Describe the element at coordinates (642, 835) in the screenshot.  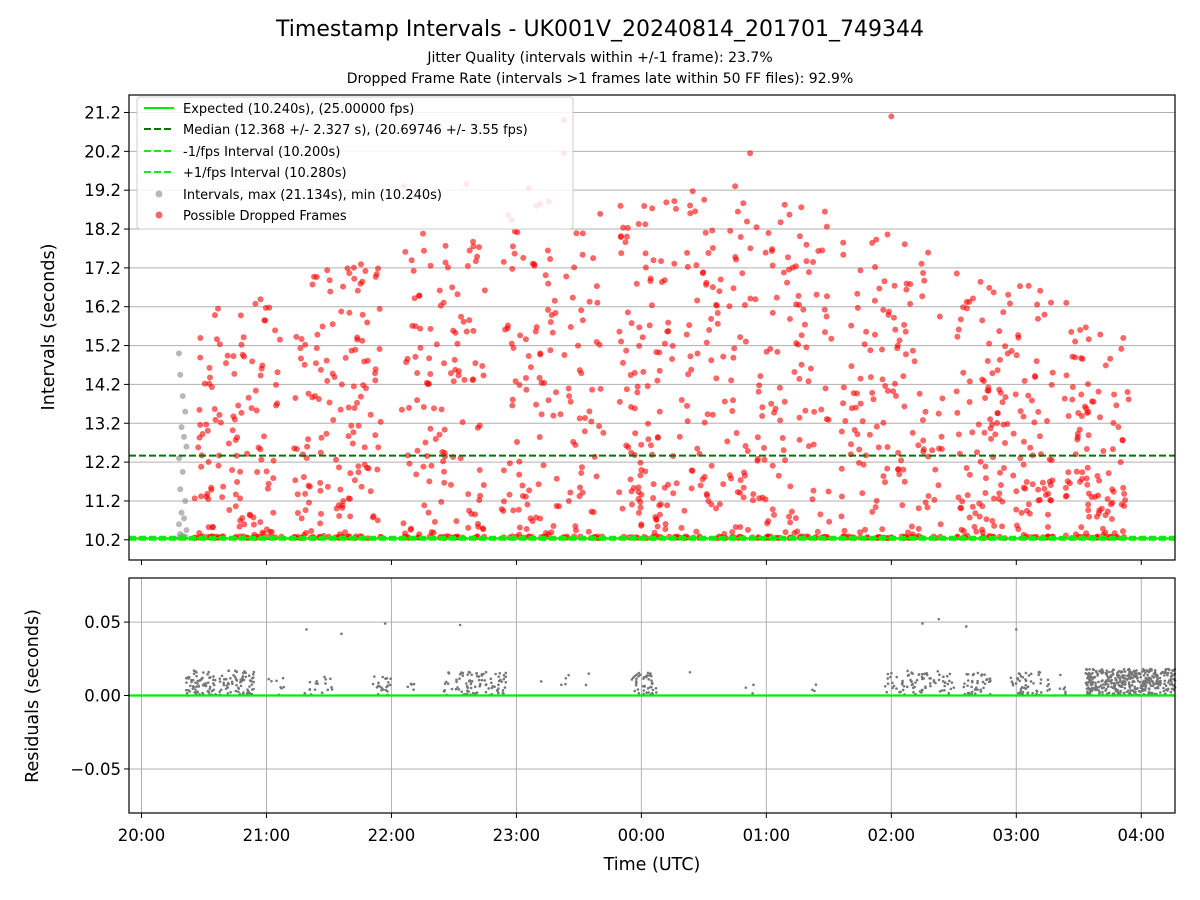
I see `x-tick-label: 00:00` at that location.